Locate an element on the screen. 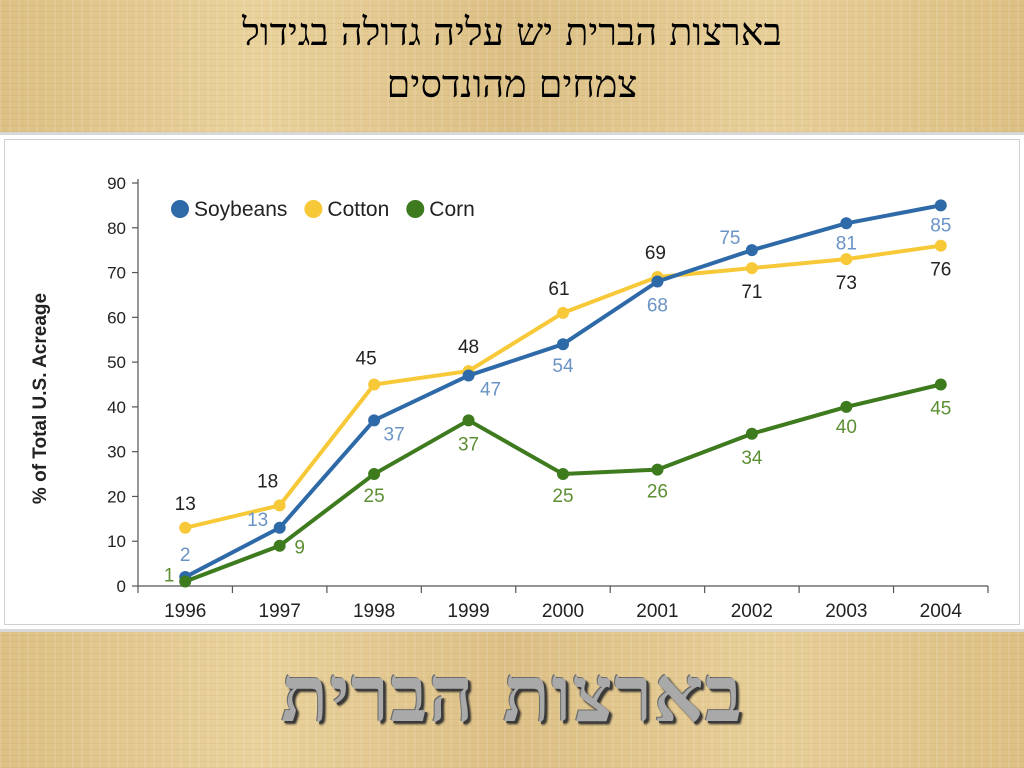  data-label-corn: 40 is located at coordinates (846, 427).